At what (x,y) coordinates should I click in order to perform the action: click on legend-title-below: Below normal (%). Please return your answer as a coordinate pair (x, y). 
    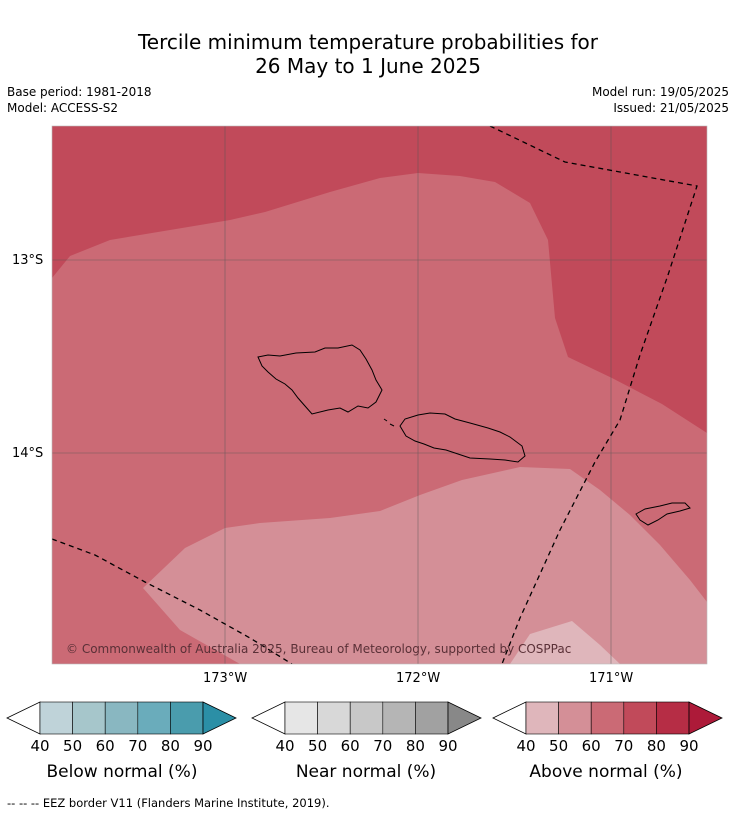
    Looking at the image, I should click on (122, 772).